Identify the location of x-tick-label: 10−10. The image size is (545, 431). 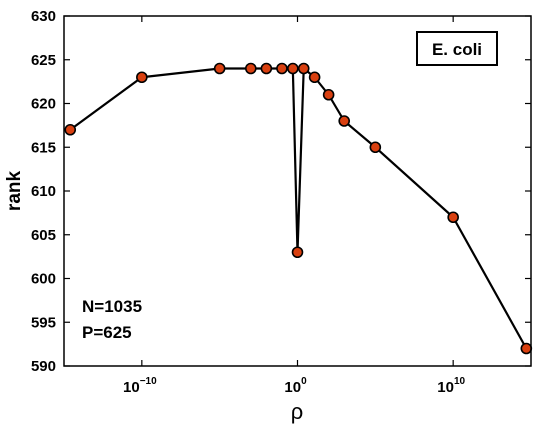
(140, 386).